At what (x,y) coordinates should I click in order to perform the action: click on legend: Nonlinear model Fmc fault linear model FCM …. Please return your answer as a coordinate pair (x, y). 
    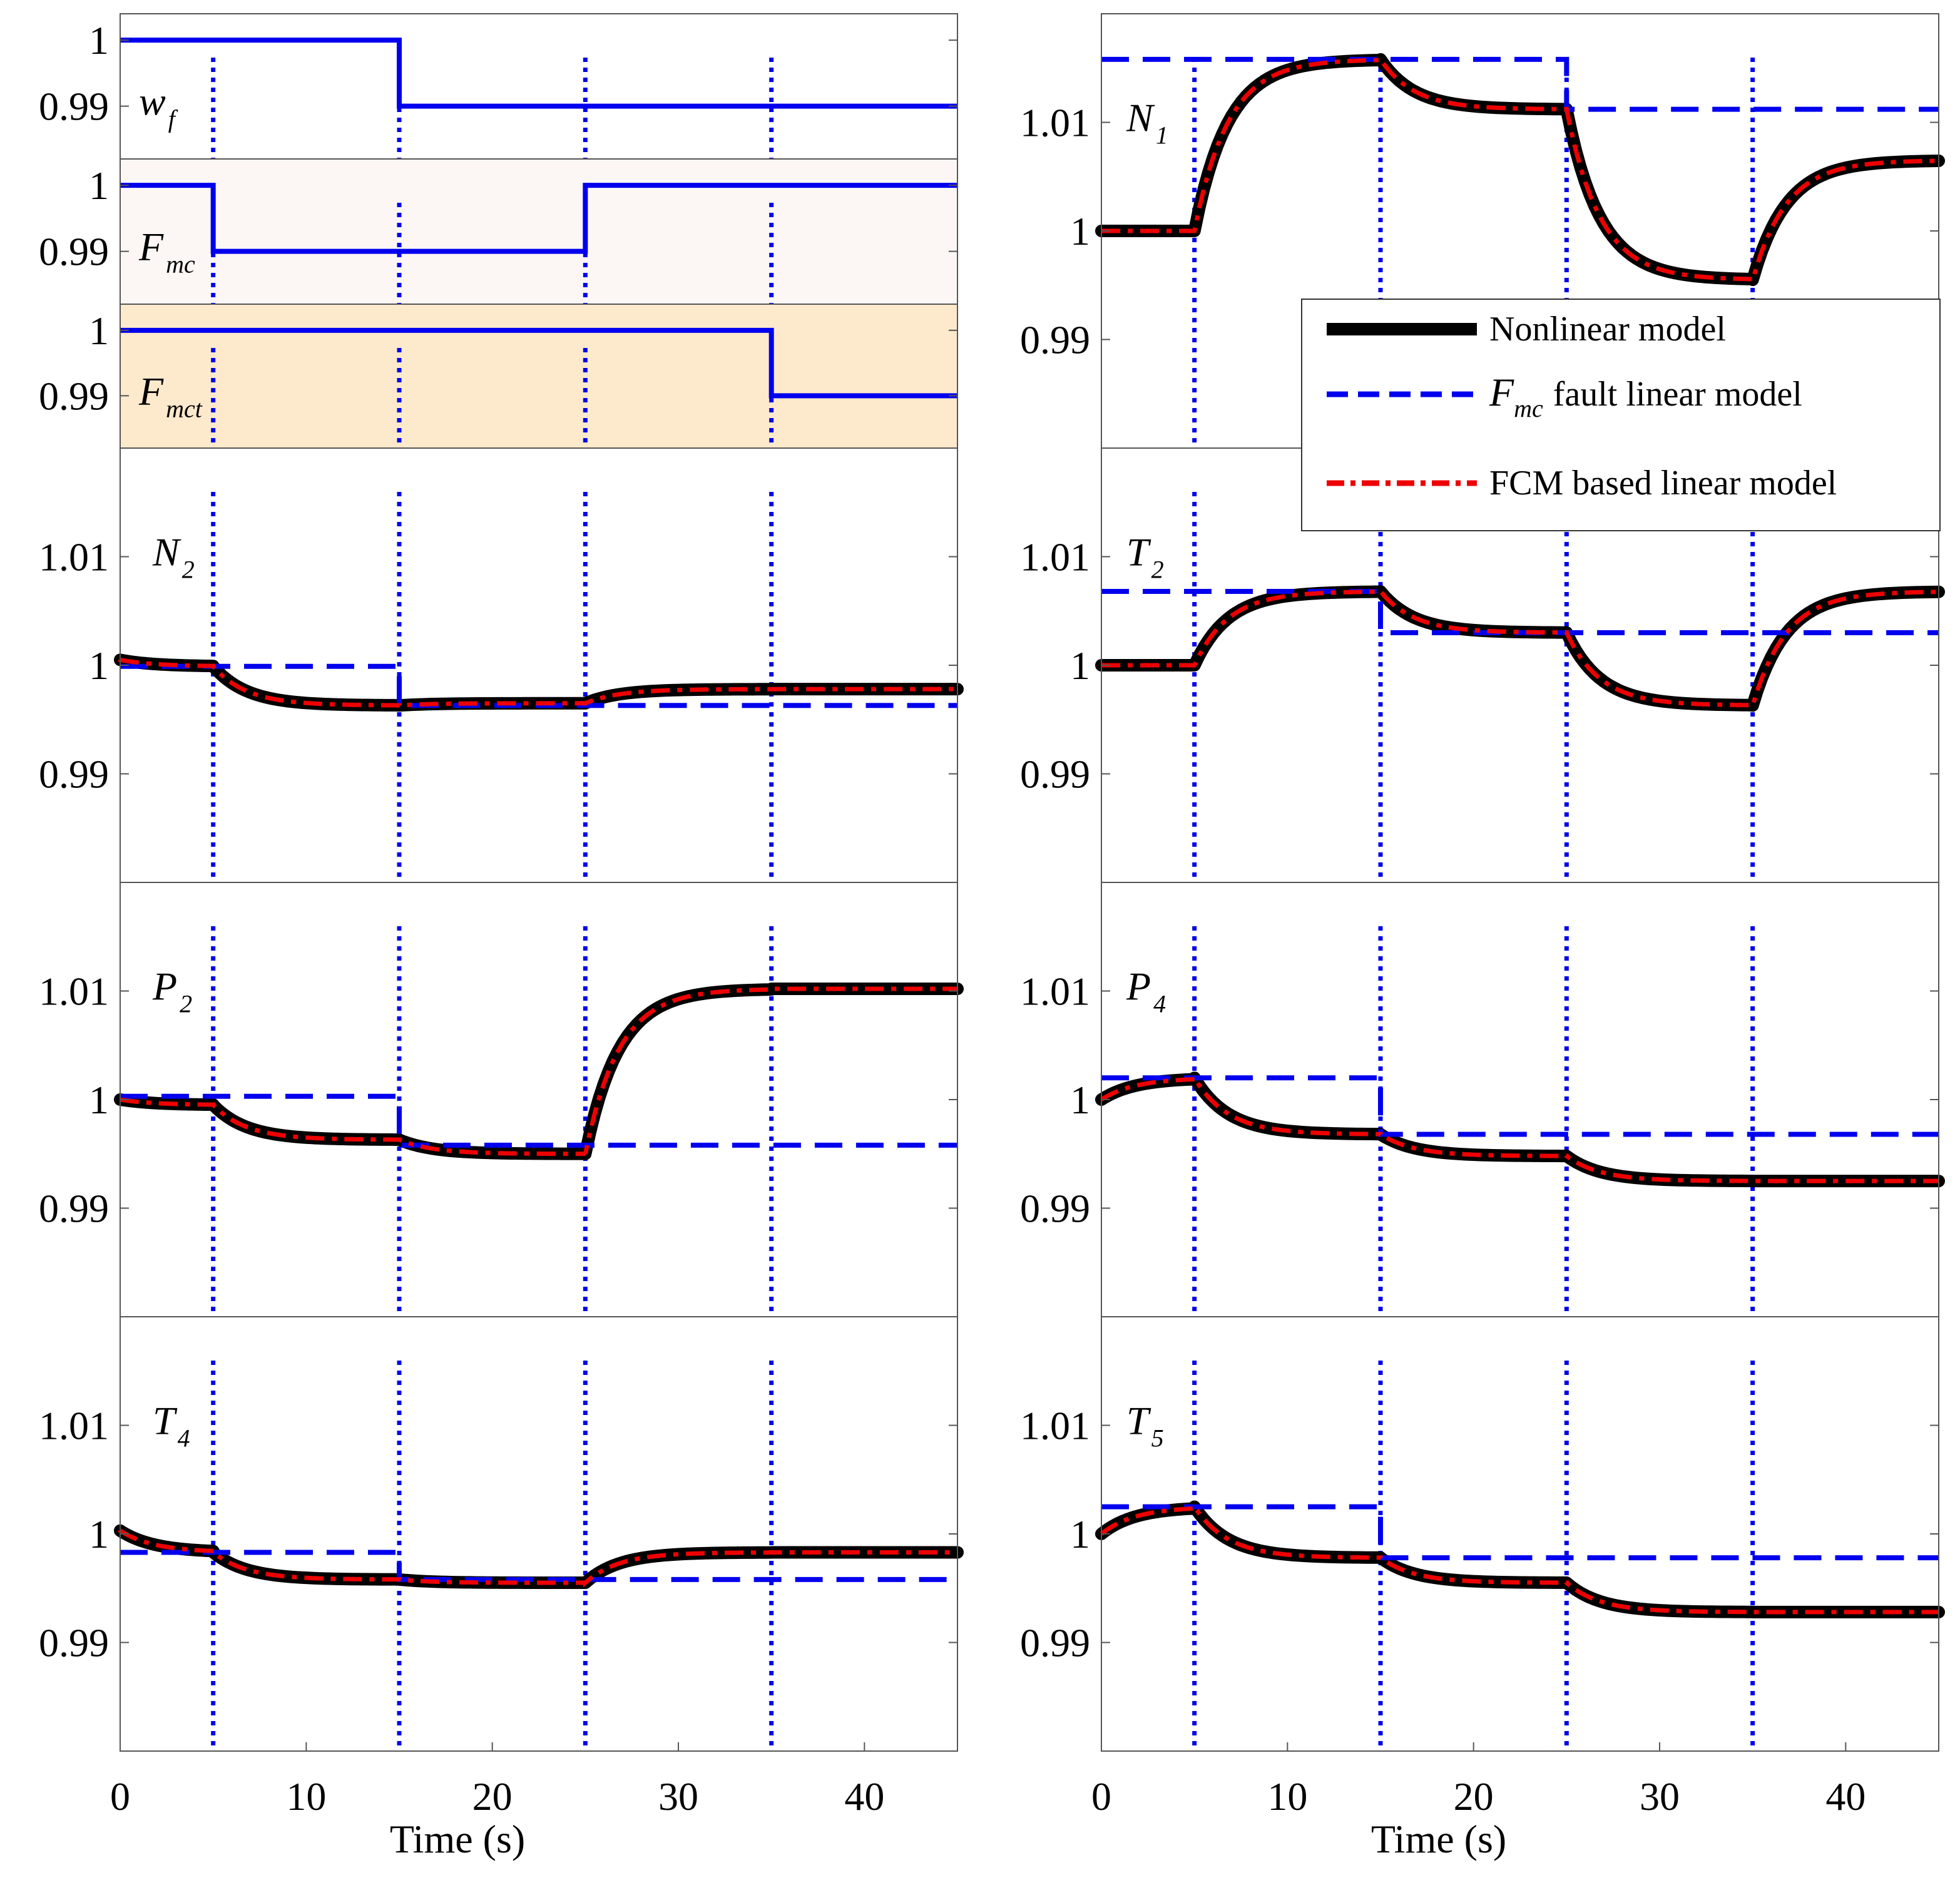
    Looking at the image, I should click on (1621, 415).